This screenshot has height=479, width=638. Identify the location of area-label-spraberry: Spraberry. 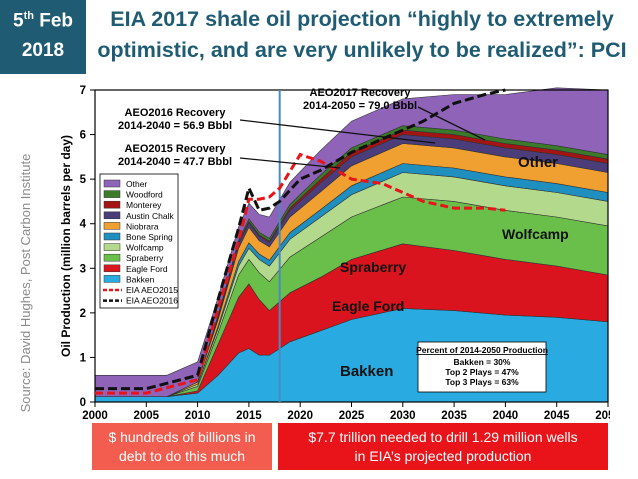
(373, 267).